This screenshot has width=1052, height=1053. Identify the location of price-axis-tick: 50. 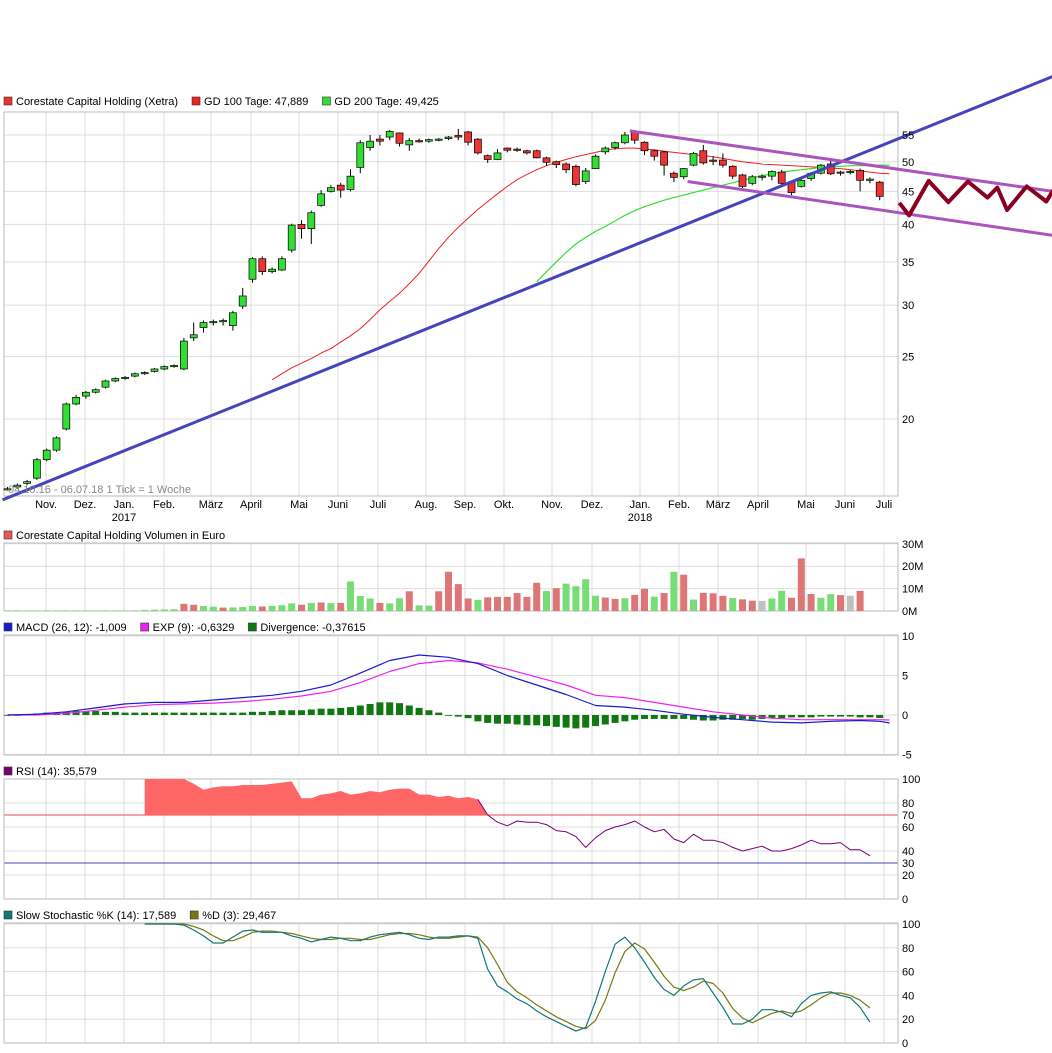
(908, 163).